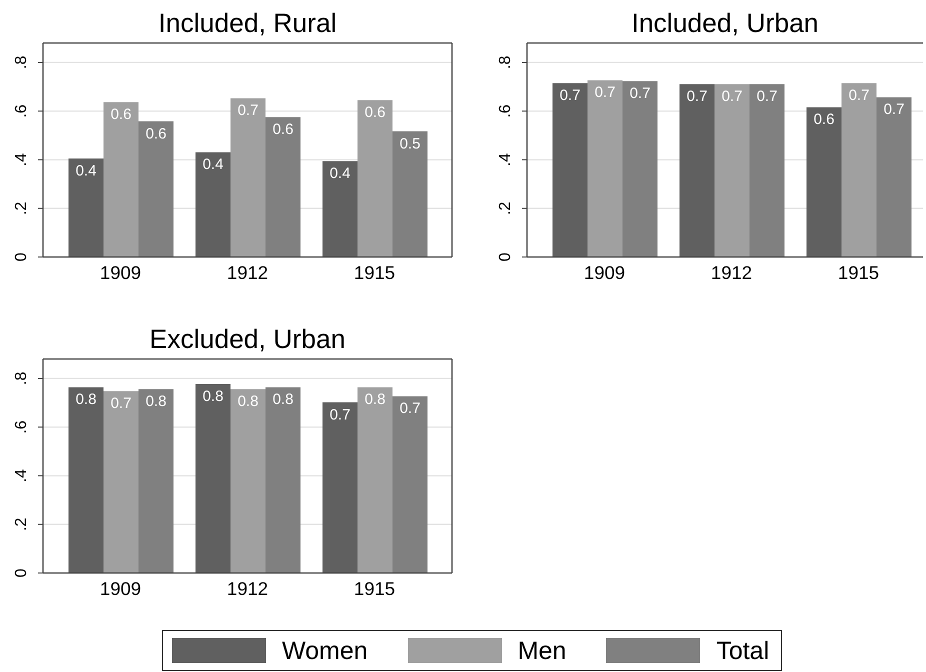  What do you see at coordinates (325, 650) in the screenshot?
I see `legend-label: Women` at bounding box center [325, 650].